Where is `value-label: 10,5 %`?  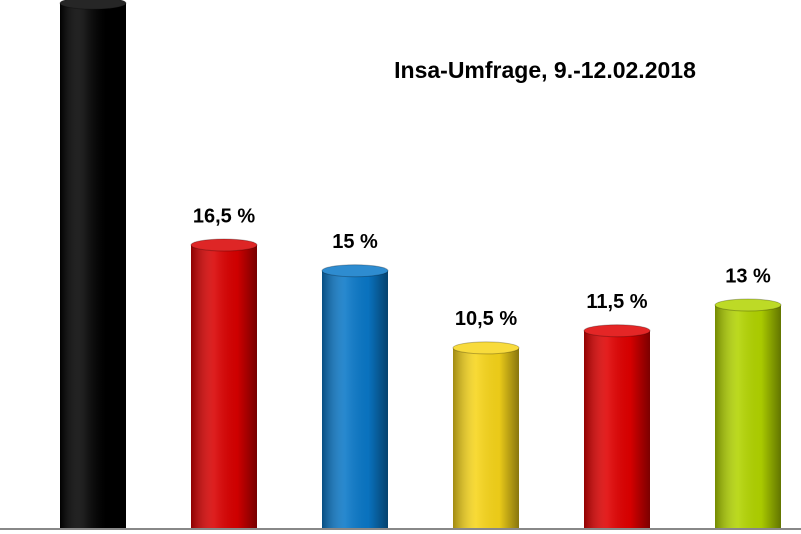 value-label: 10,5 % is located at coordinates (486, 319).